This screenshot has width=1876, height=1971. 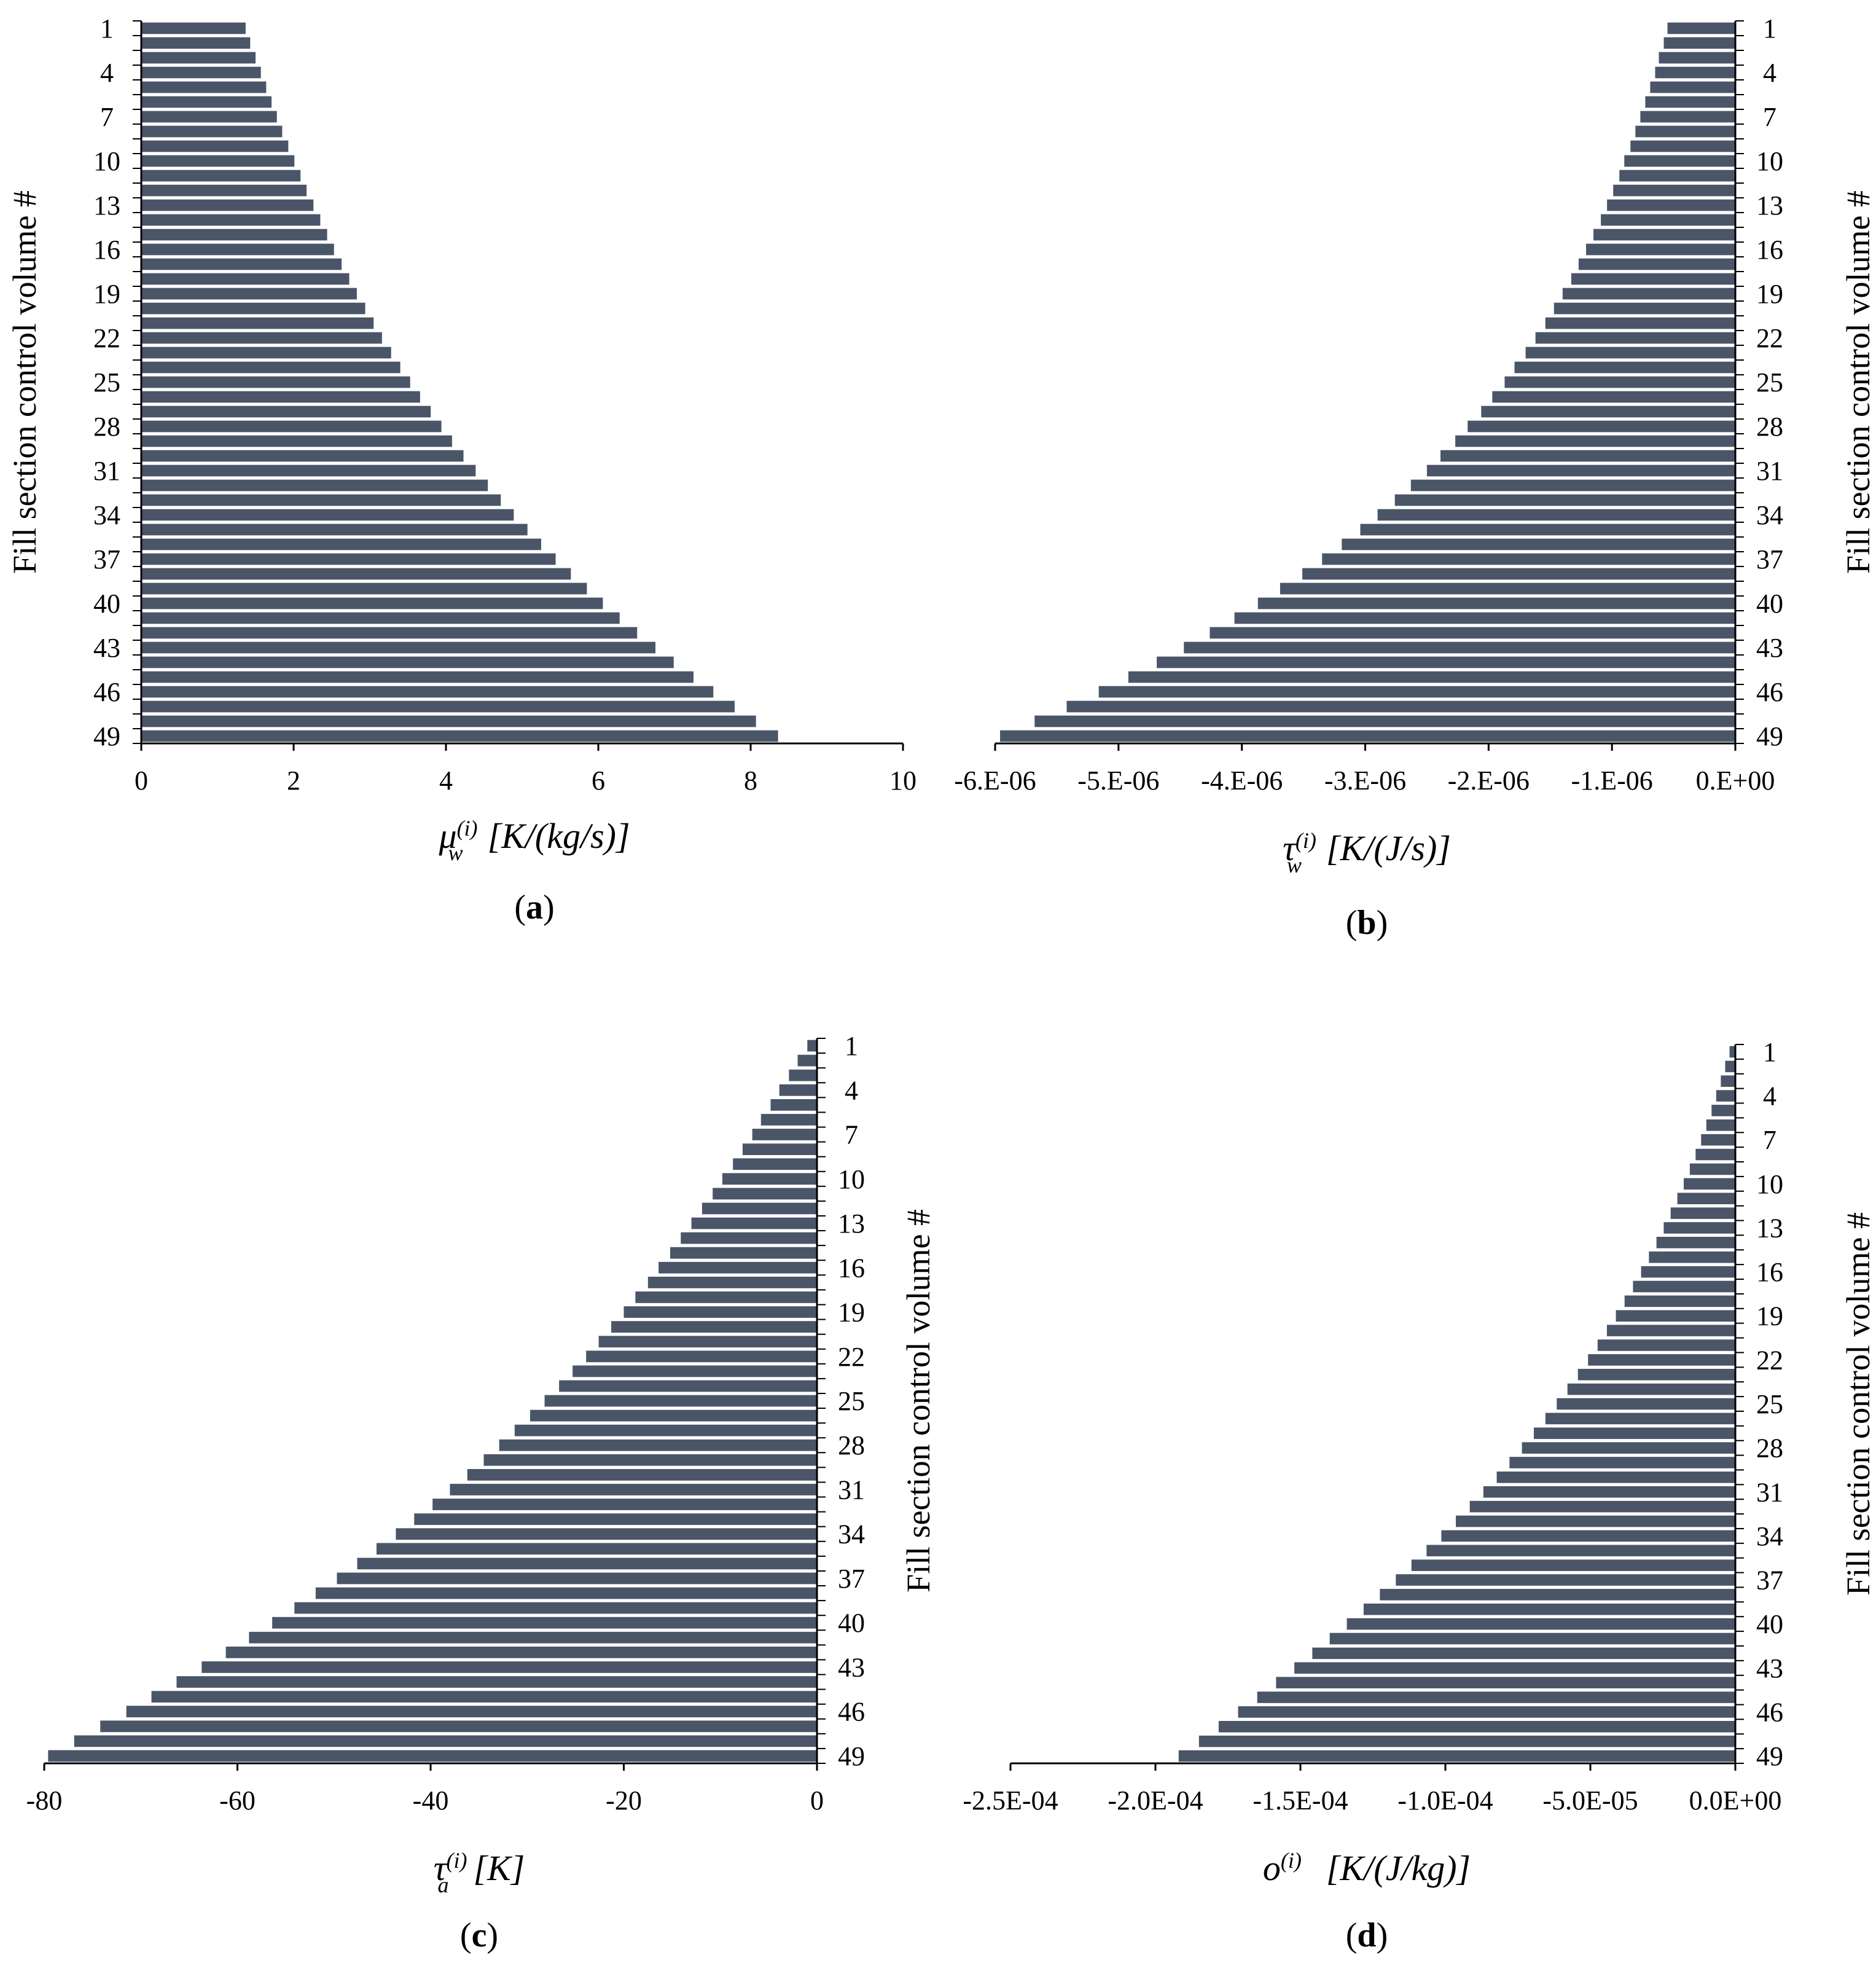 What do you see at coordinates (1769, 471) in the screenshot?
I see `y-tick-label-b-31: 31` at bounding box center [1769, 471].